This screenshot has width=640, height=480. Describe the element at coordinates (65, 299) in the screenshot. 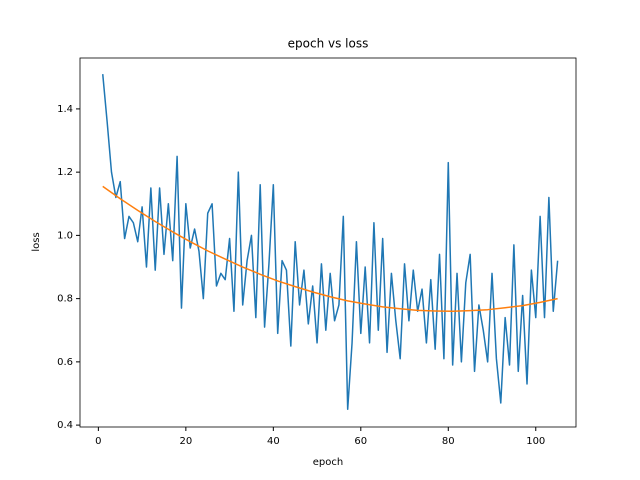

I see `y-tick-label: 0.8` at that location.